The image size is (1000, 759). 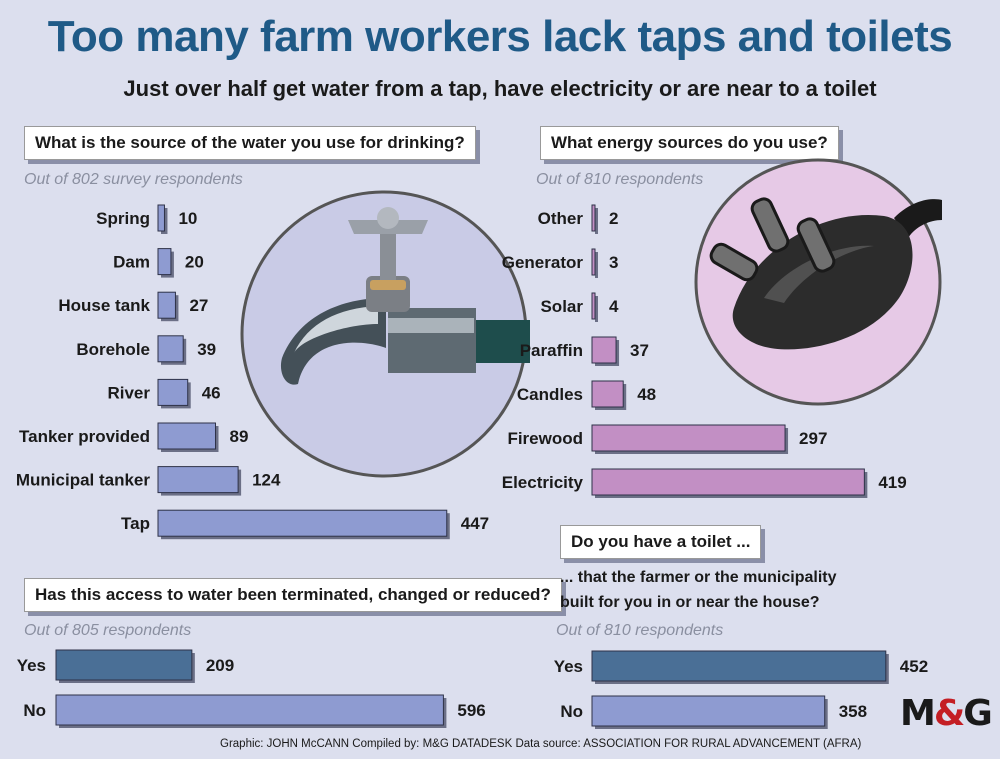 What do you see at coordinates (698, 577) in the screenshot?
I see `toilet-question-line-1: ... that the farmer or the municipality` at bounding box center [698, 577].